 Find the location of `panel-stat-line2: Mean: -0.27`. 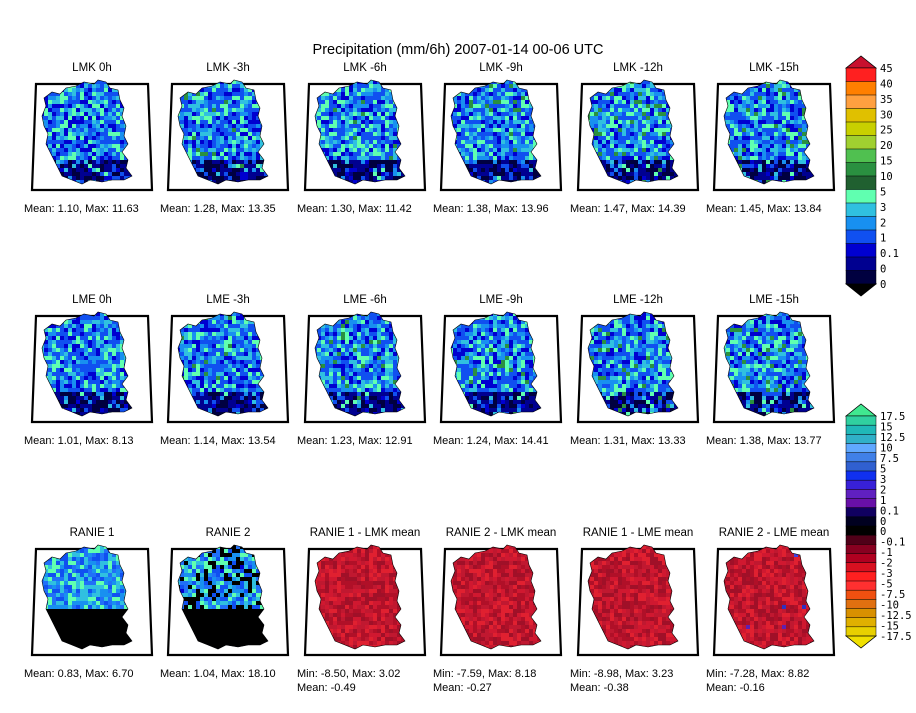

panel-stat-line2: Mean: -0.27 is located at coordinates (462, 688).